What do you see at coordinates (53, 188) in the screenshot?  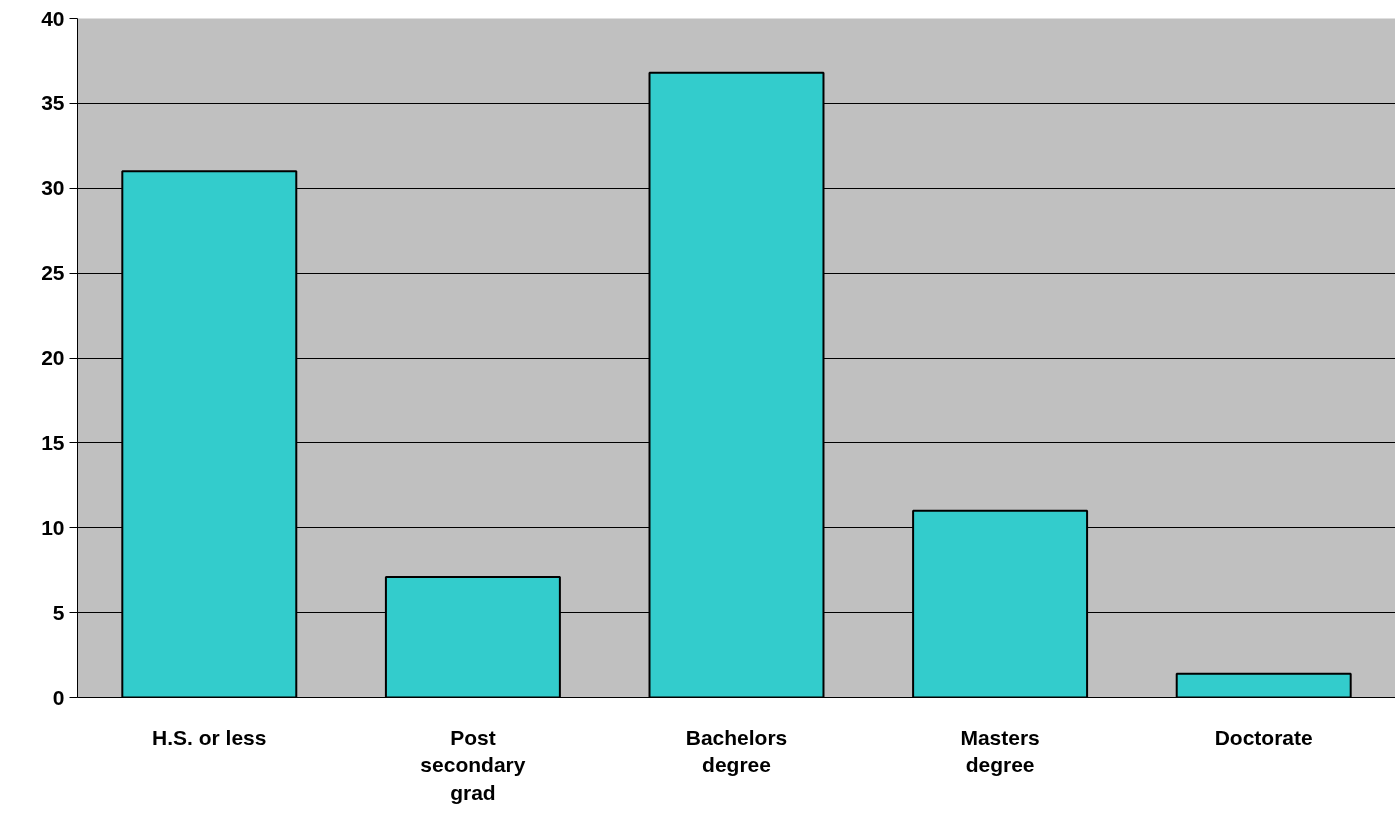 I see `y-tick-label: 30` at bounding box center [53, 188].